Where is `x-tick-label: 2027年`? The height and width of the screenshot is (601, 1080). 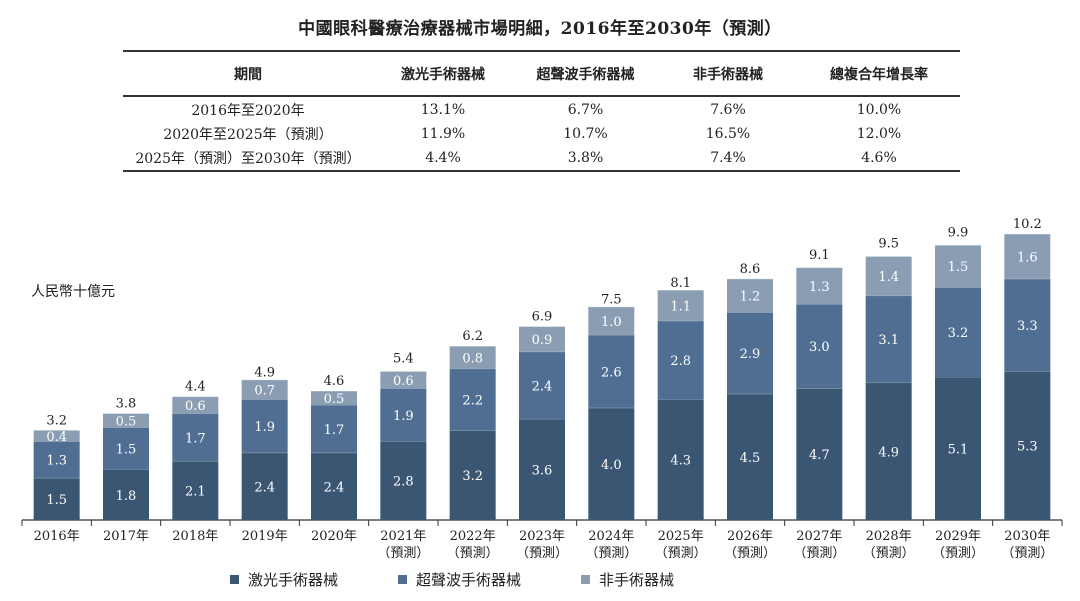
x-tick-label: 2027年 is located at coordinates (819, 536).